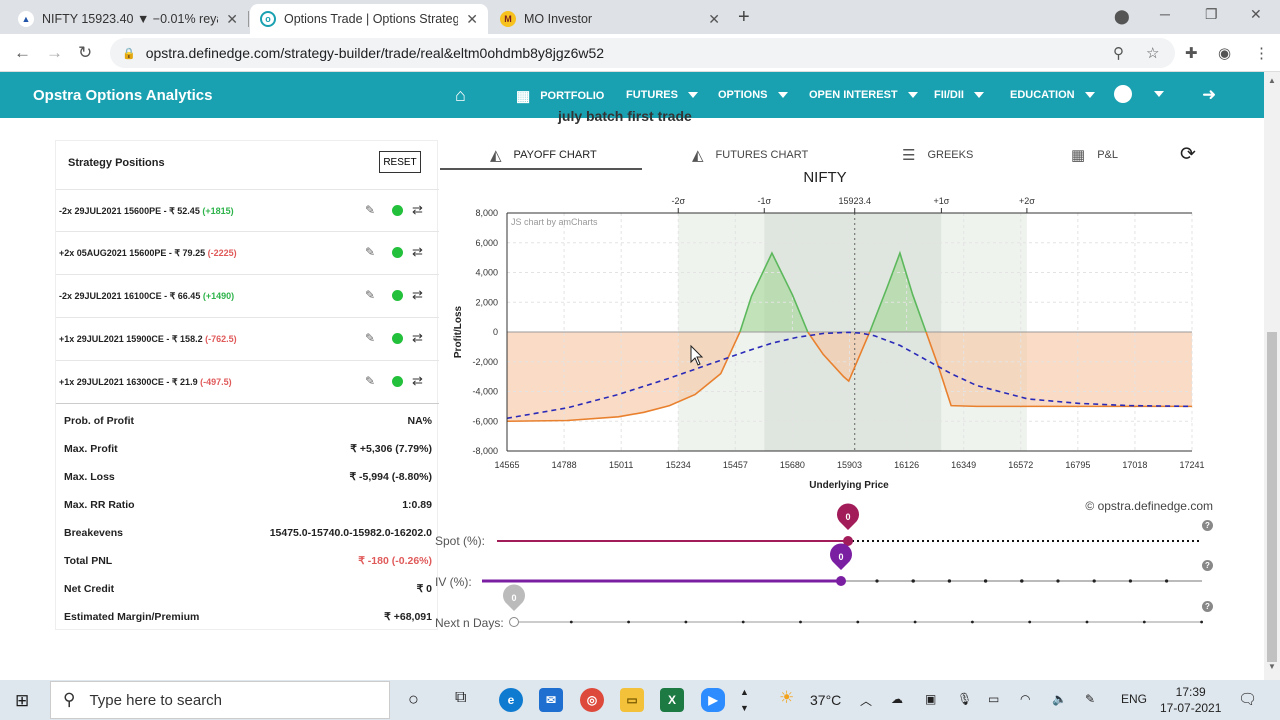  Describe the element at coordinates (1256, 14) in the screenshot. I see `close-window-icon: ✕` at that location.